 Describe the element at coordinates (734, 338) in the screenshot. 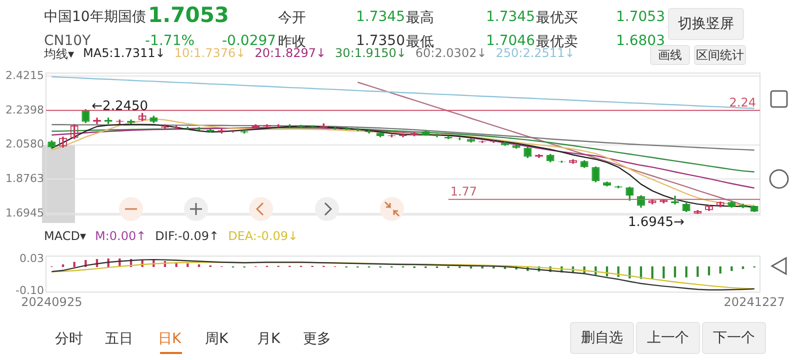

I see `text: 下一个` at that location.